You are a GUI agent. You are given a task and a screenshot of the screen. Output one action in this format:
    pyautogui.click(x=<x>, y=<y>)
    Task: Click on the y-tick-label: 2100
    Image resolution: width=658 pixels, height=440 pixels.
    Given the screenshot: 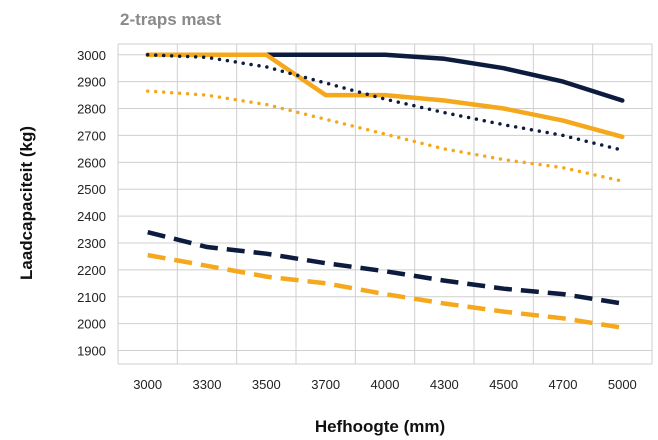 What is the action you would take?
    pyautogui.click(x=91, y=297)
    